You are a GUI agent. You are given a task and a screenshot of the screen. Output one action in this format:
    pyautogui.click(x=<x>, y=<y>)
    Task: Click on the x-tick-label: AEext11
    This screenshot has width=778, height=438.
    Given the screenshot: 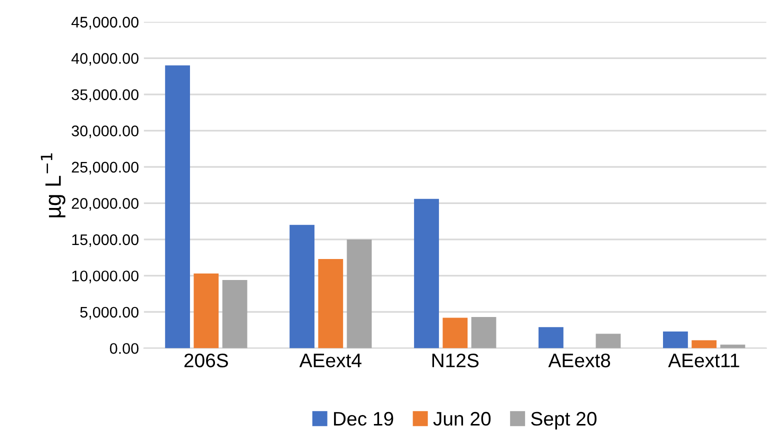 What is the action you would take?
    pyautogui.click(x=704, y=361)
    